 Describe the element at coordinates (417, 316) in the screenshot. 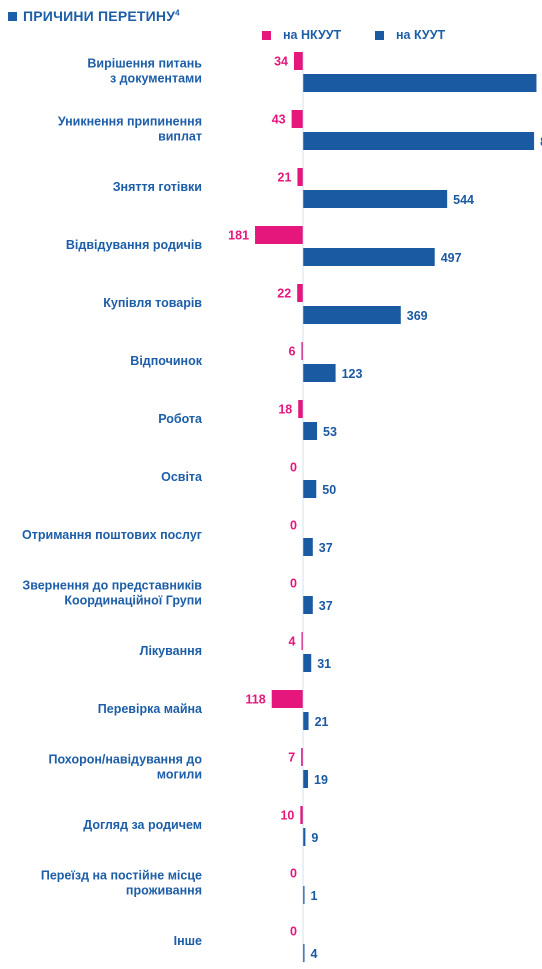

I see `value-label-kuut: 369` at that location.